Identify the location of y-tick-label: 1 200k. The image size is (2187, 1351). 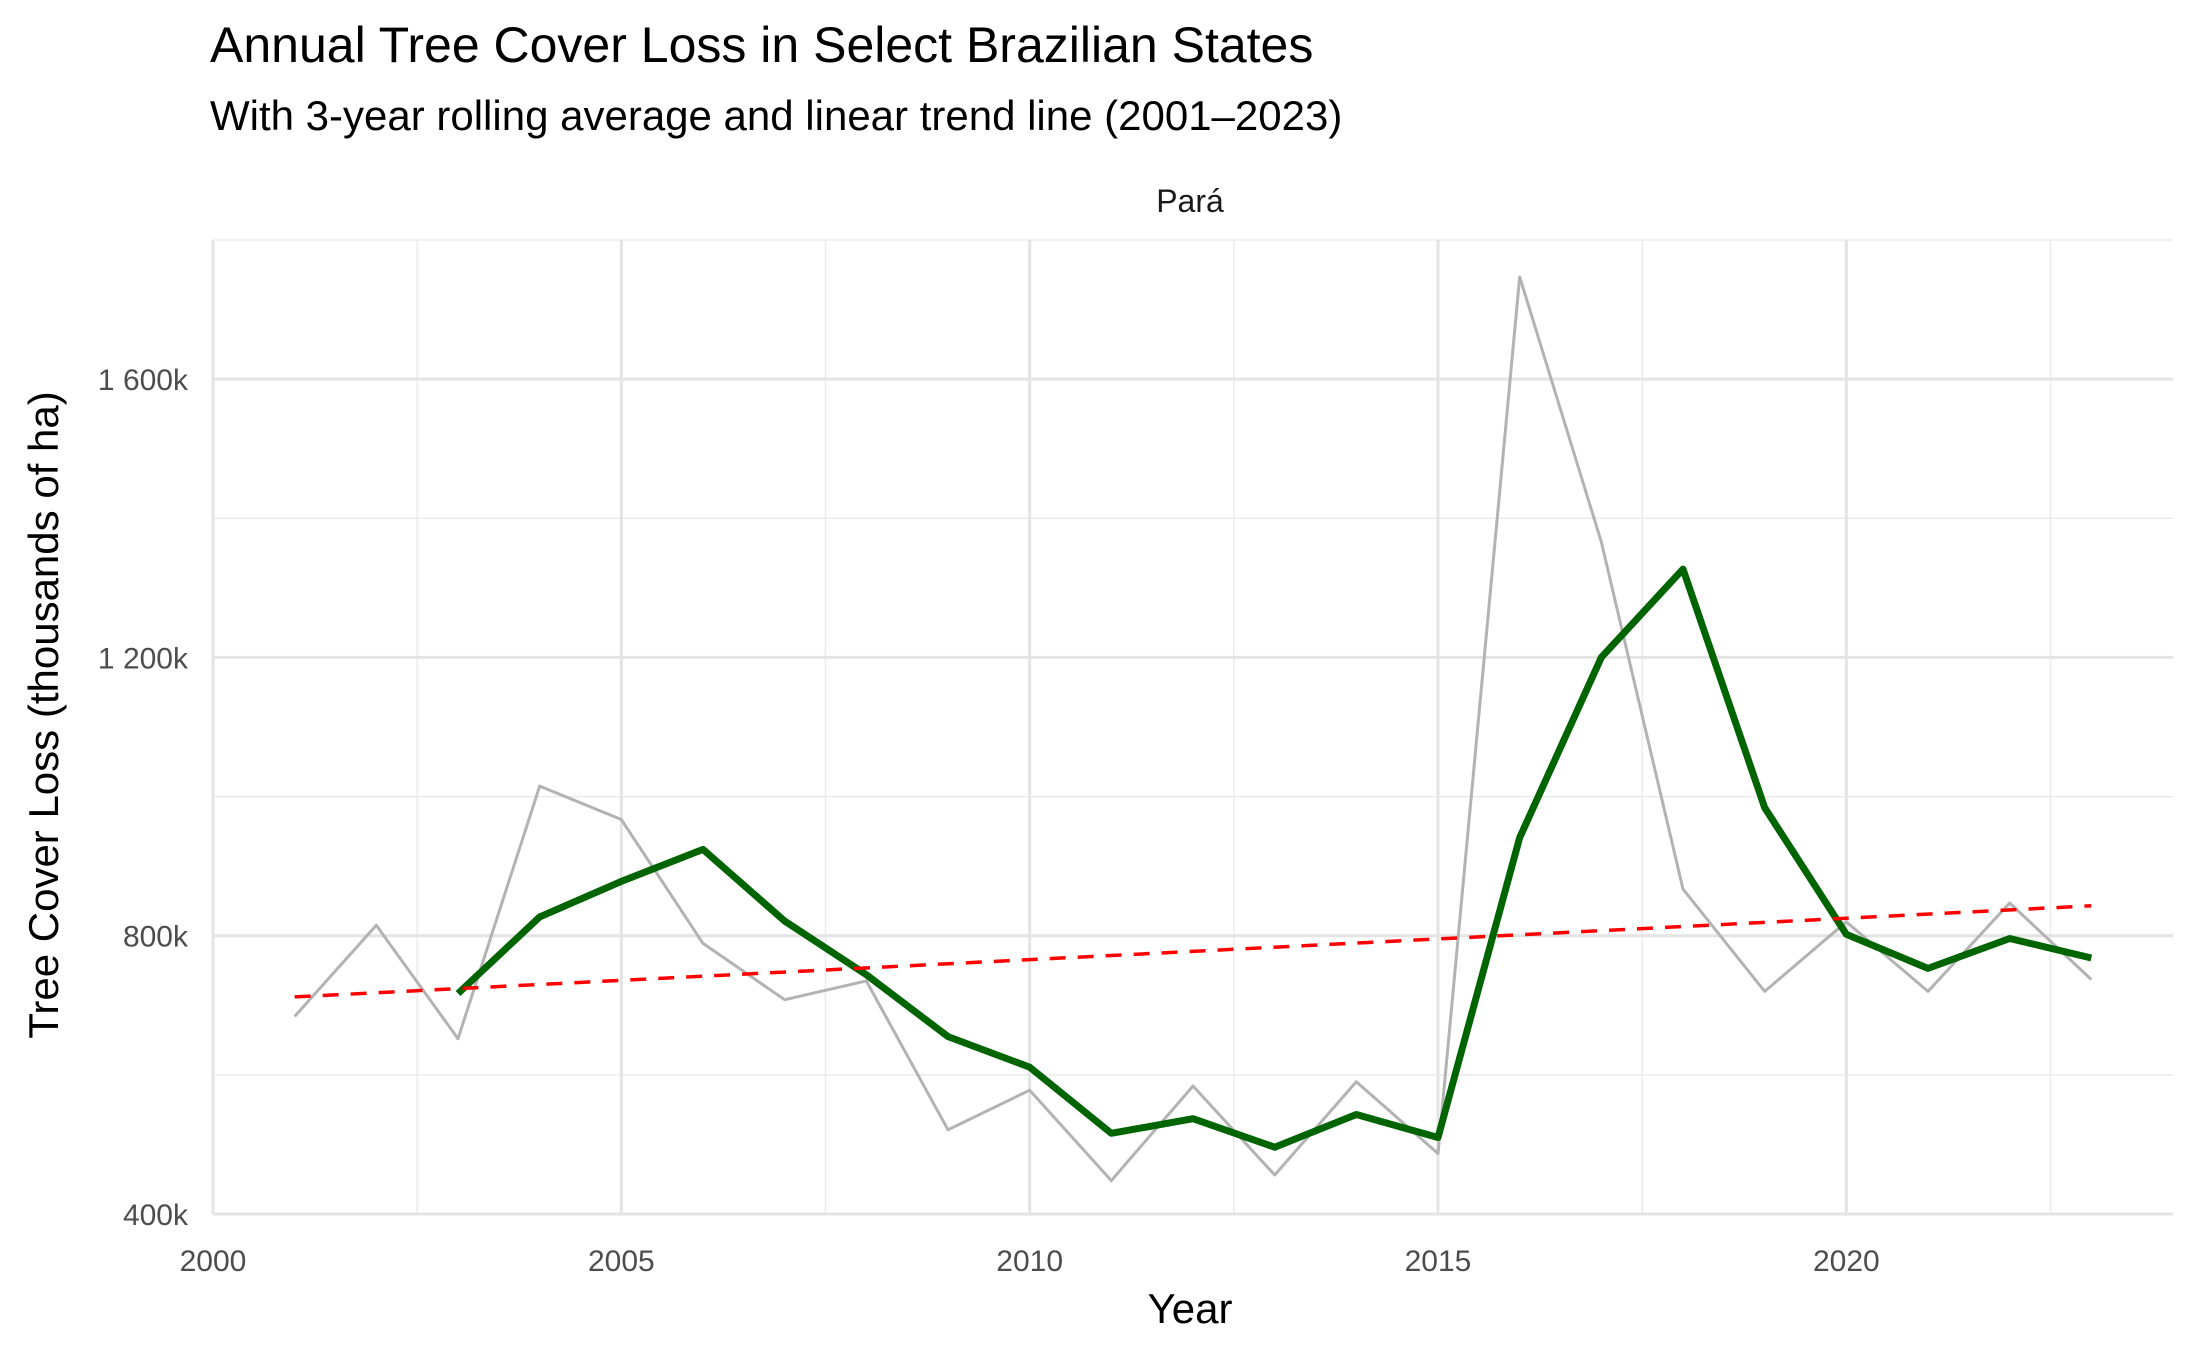
(143, 658).